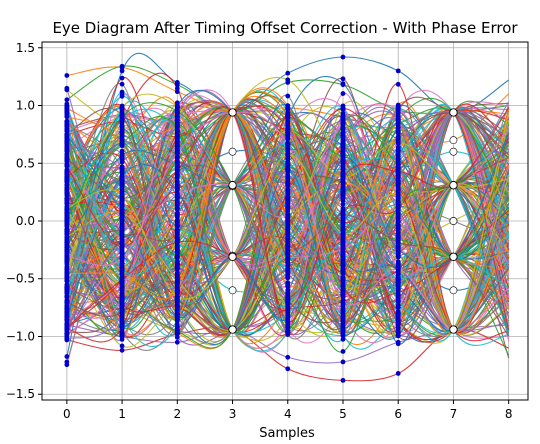 Image resolution: width=540 pixels, height=444 pixels. I want to click on y-tick-label: −0.5, so click(20, 279).